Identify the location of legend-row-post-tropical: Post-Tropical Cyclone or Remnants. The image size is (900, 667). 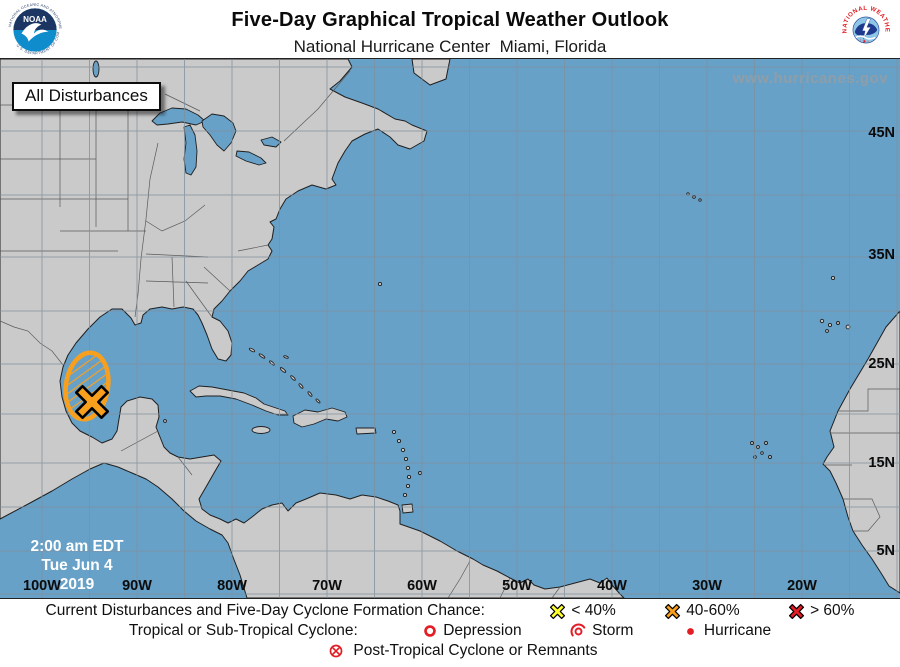
(450, 651).